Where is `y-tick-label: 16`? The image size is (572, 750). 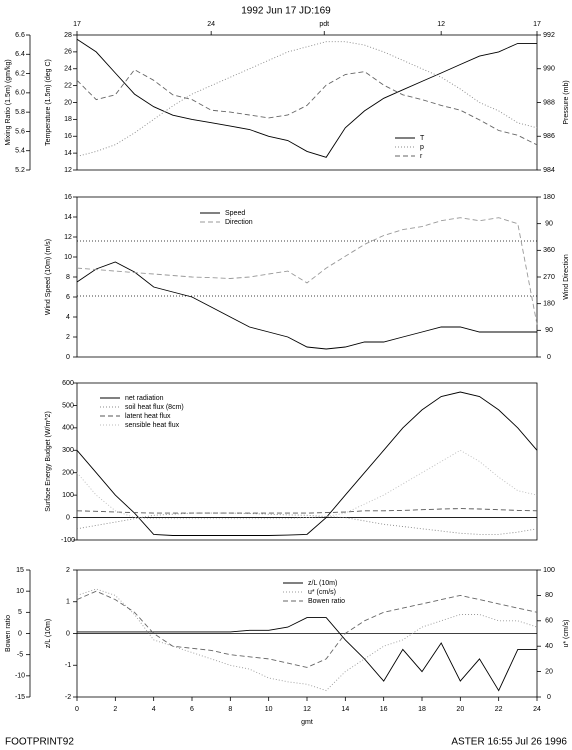
y-tick-label: 16 is located at coordinates (68, 197).